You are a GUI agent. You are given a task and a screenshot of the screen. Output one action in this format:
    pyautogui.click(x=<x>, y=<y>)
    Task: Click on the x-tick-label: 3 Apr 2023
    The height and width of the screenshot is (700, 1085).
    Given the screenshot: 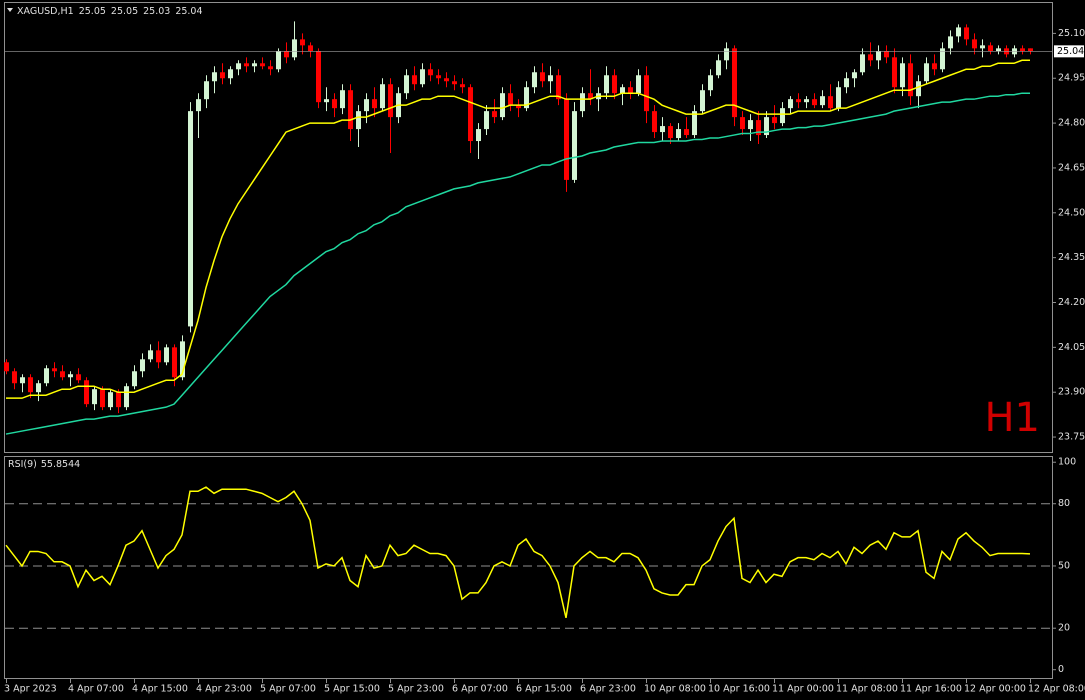 What is the action you would take?
    pyautogui.click(x=30, y=689)
    